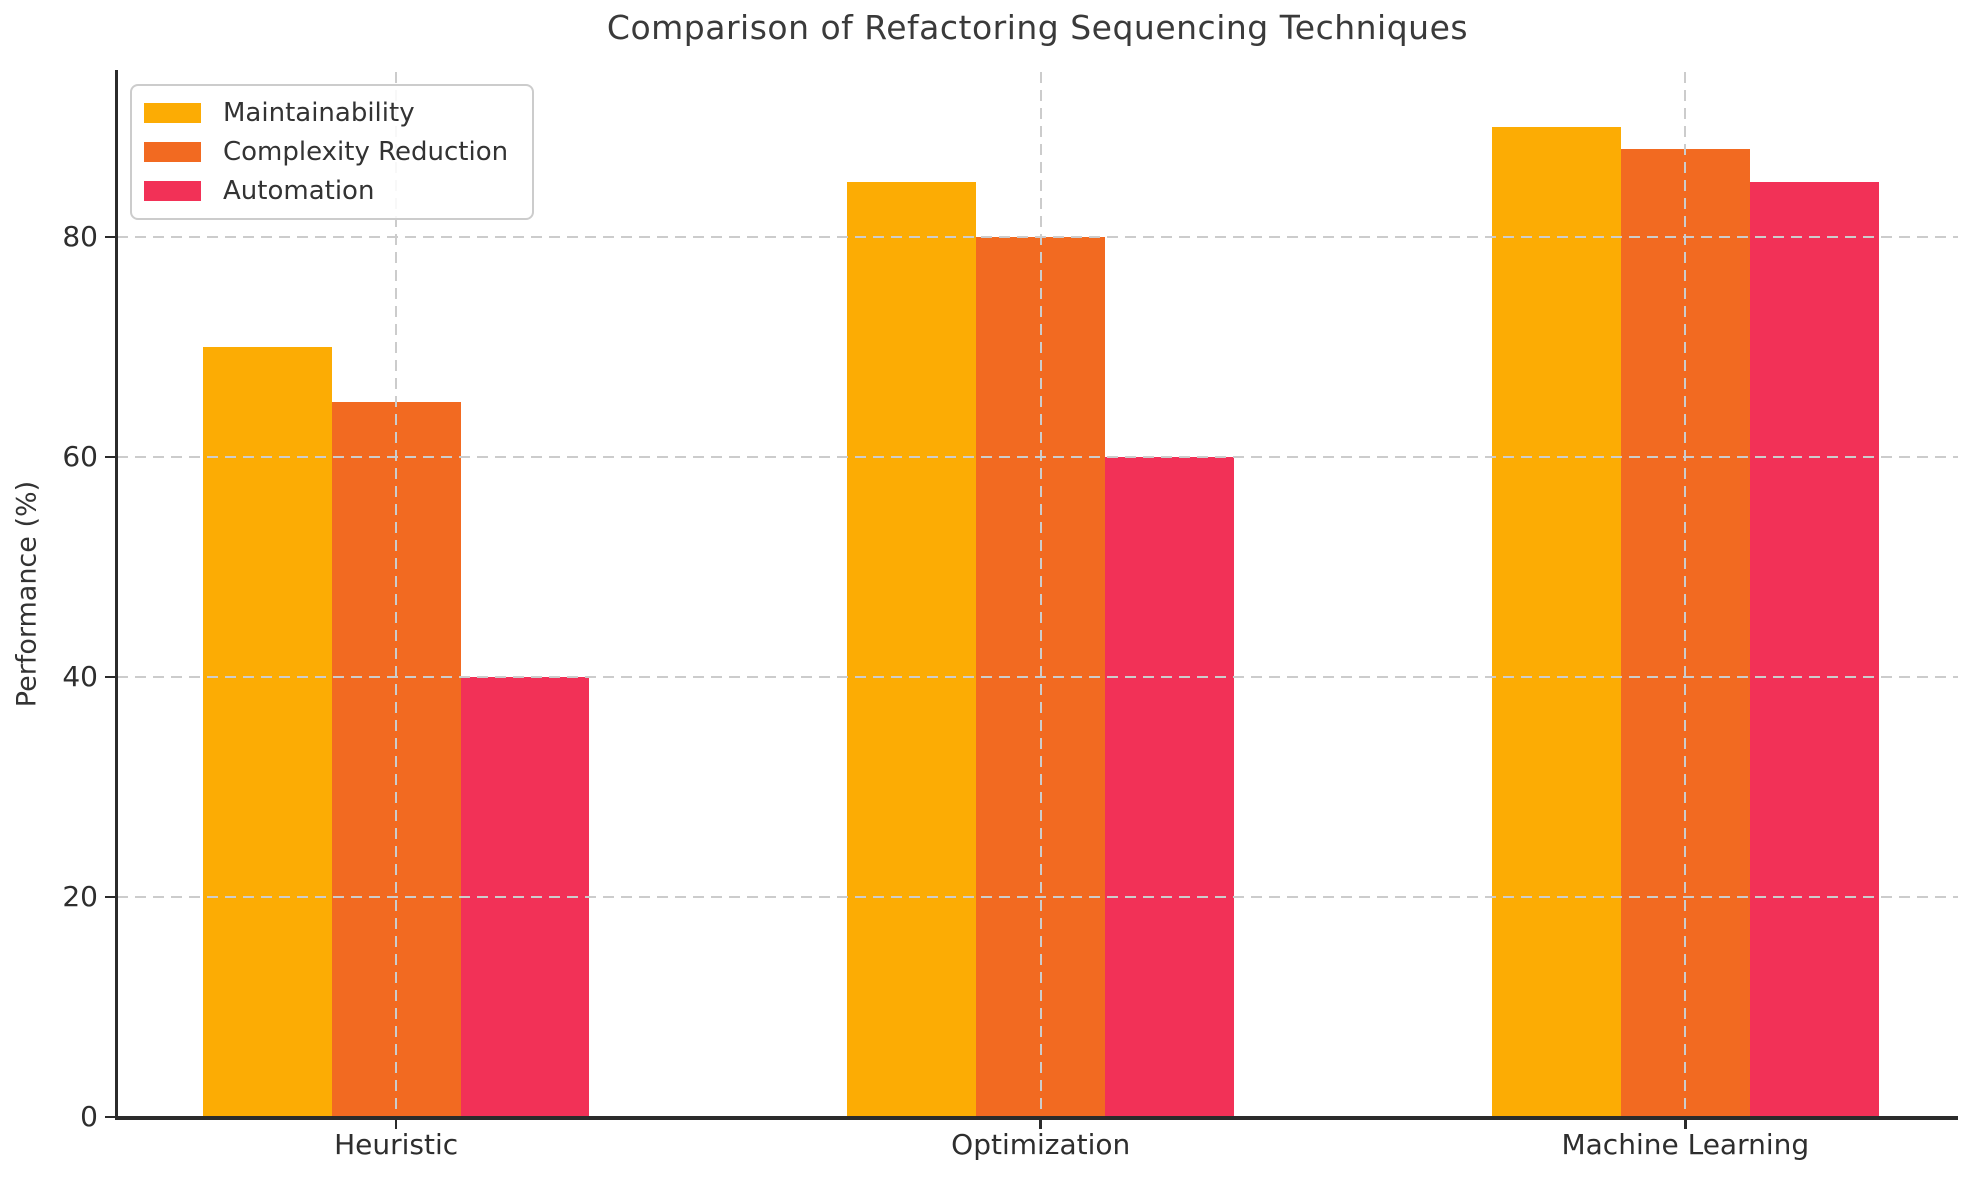 The image size is (1979, 1180). Describe the element at coordinates (116, 594) in the screenshot. I see `y-axis-spine` at that location.